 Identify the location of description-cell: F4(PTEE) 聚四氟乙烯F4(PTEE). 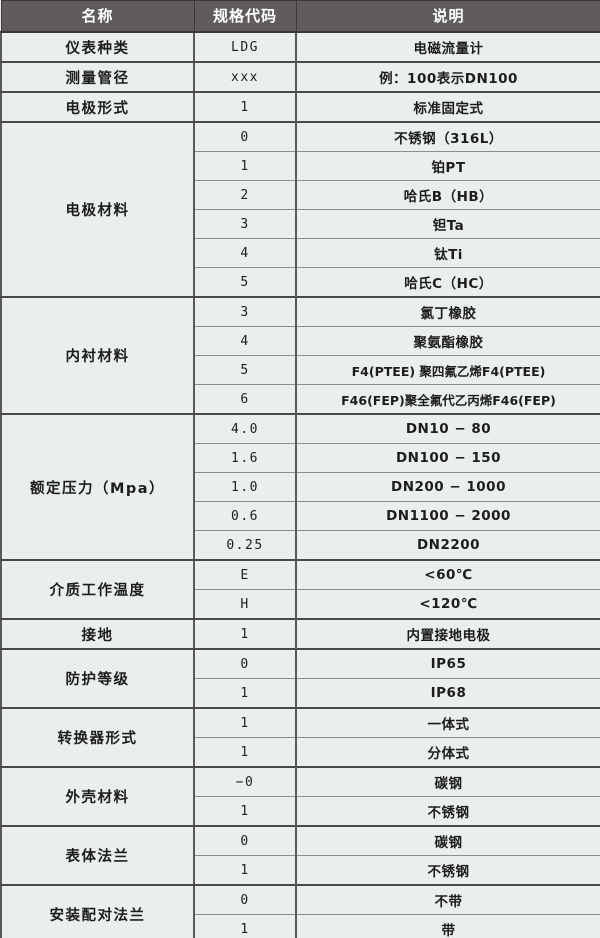
(447, 370).